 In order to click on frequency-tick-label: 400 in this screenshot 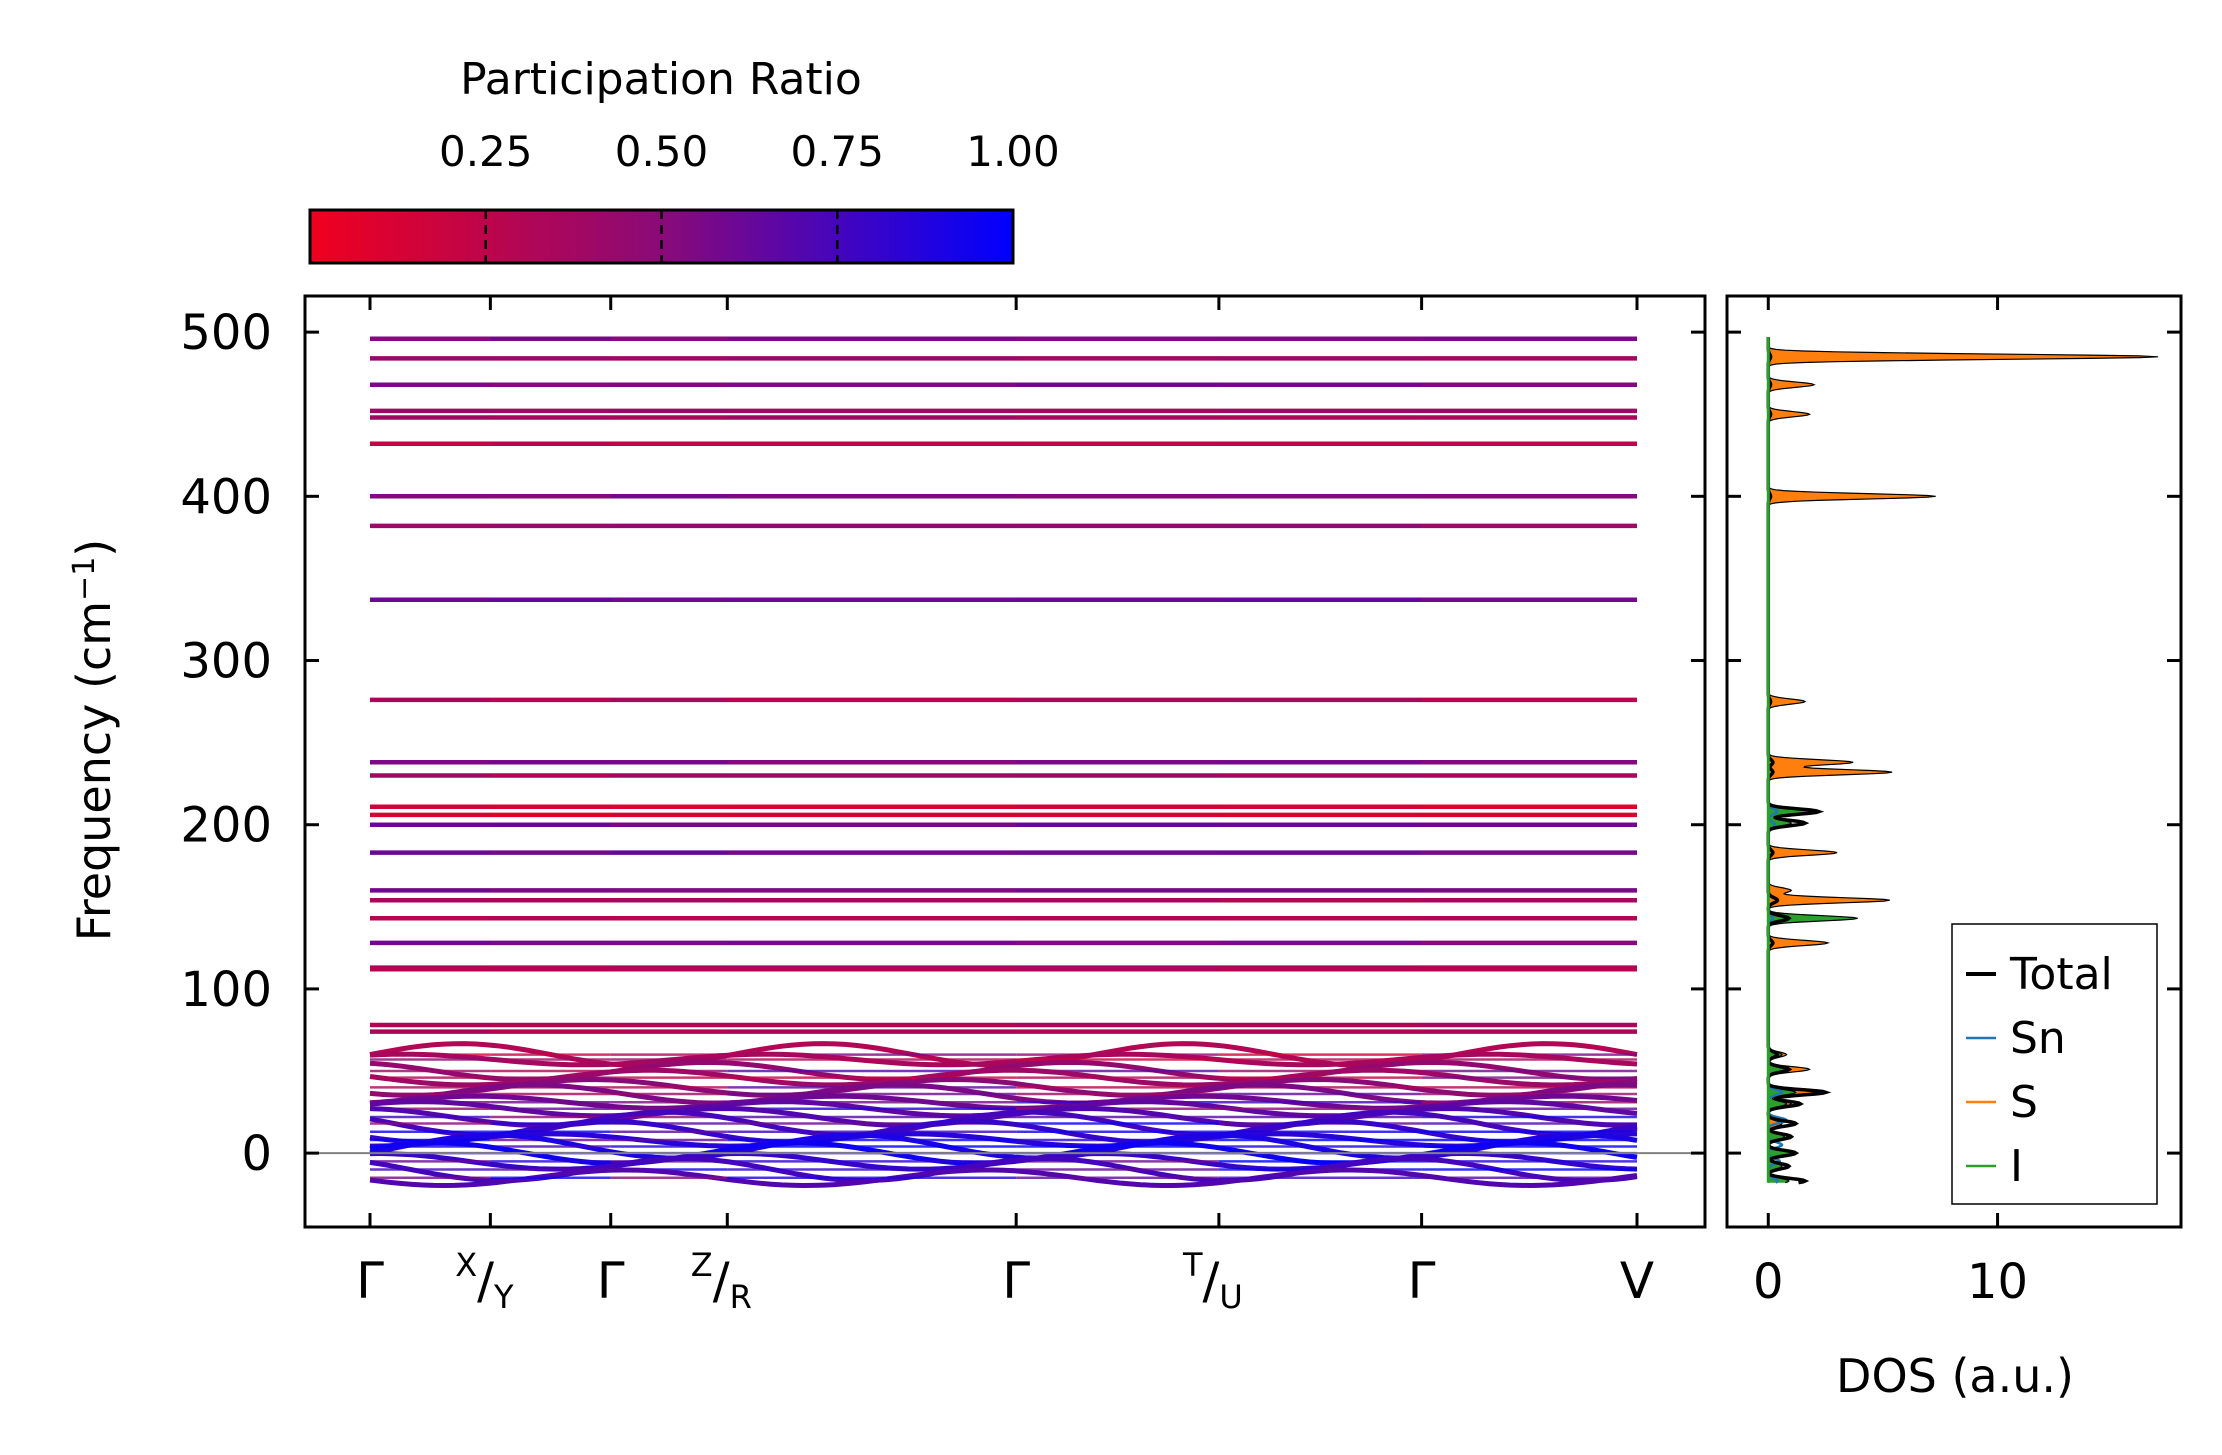, I will do `click(226, 497)`.